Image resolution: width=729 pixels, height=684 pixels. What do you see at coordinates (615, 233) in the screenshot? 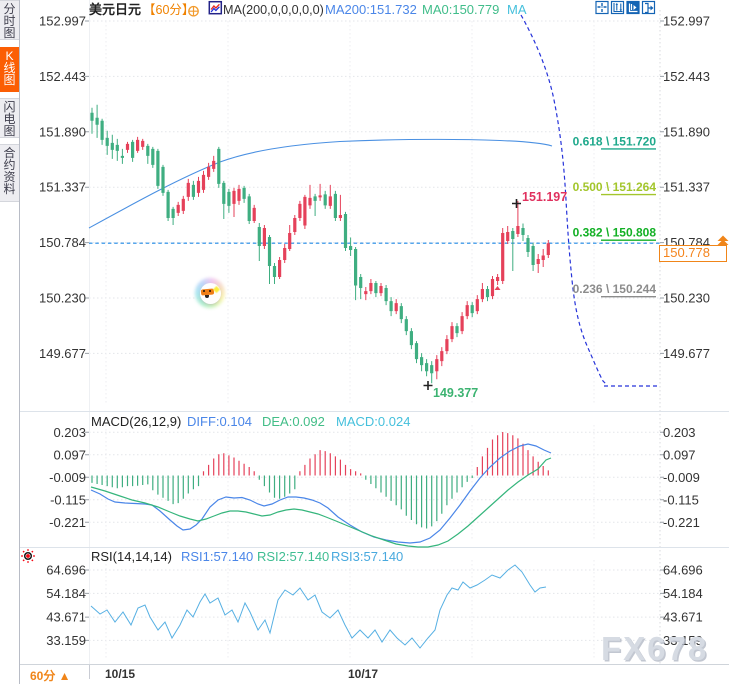
I see `svg-text: 0.382 \ 150.808` at bounding box center [615, 233].